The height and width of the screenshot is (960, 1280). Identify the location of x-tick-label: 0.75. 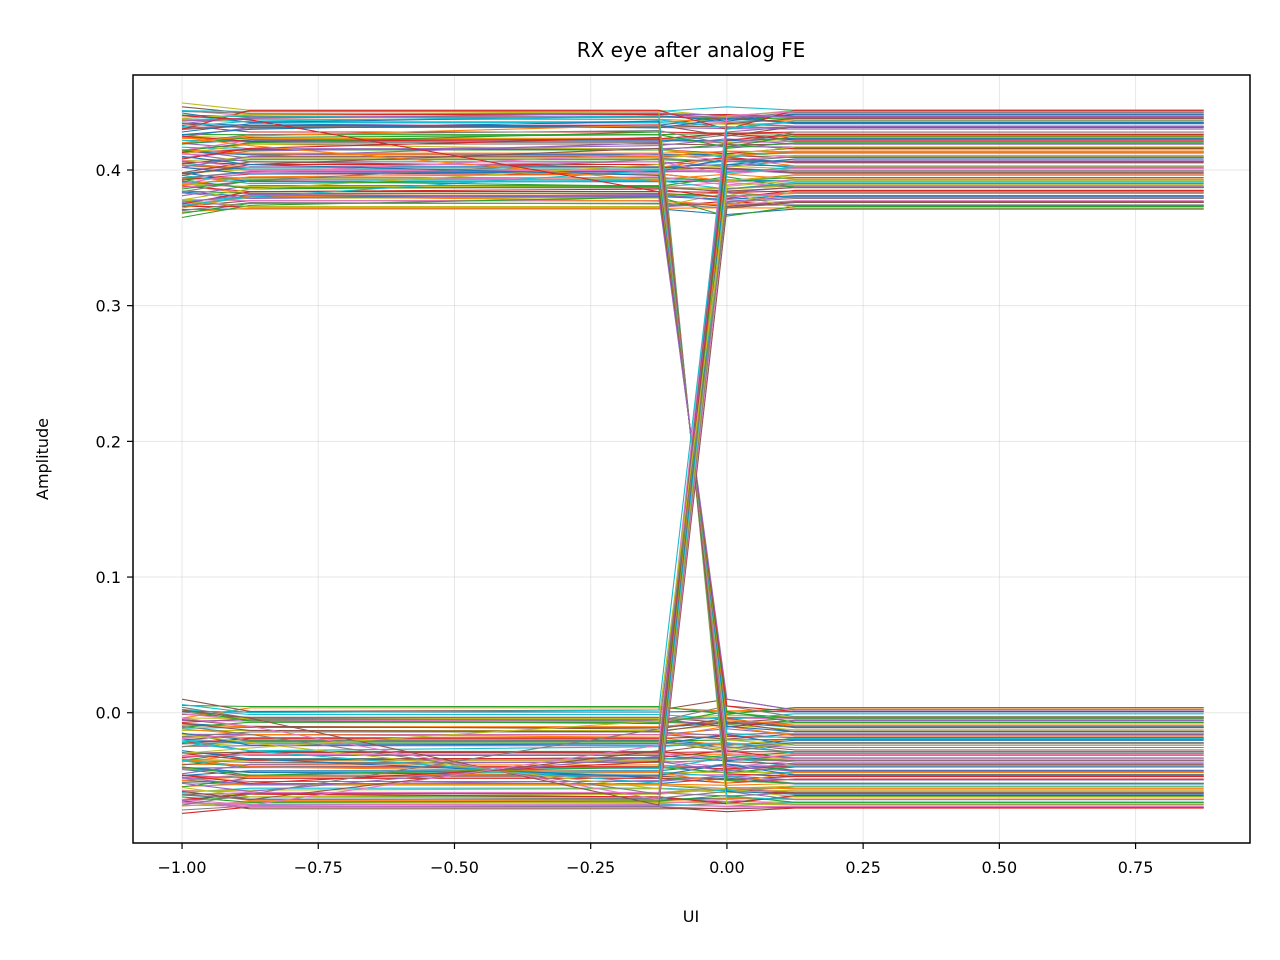
(1136, 867).